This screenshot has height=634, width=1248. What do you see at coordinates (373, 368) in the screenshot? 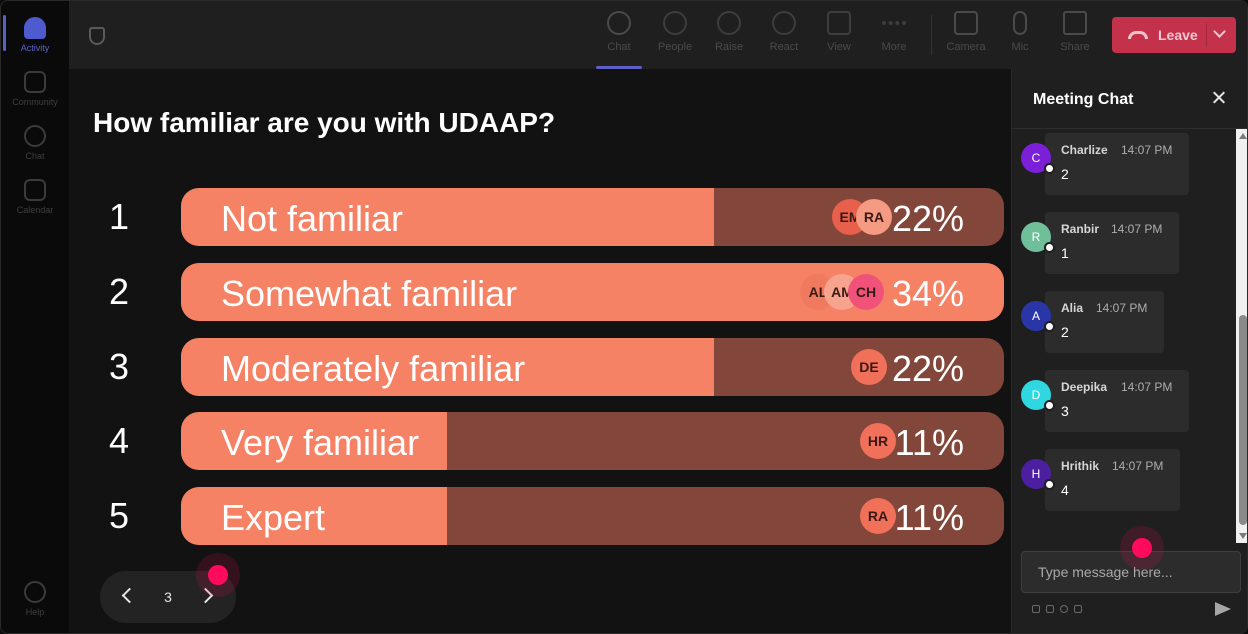
I see `option-label: Moderately familiar` at bounding box center [373, 368].